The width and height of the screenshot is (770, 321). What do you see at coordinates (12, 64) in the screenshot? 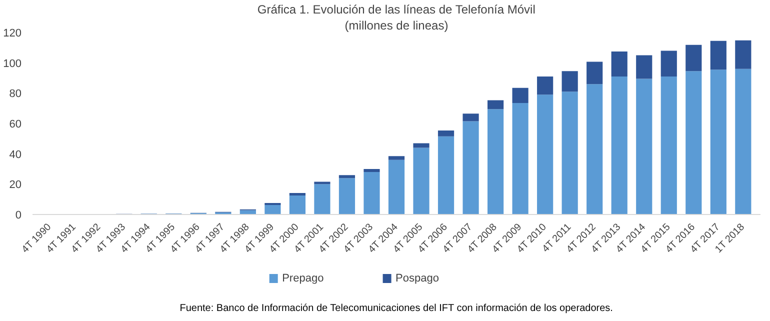
I see `y-tick-label: 100` at bounding box center [12, 64].